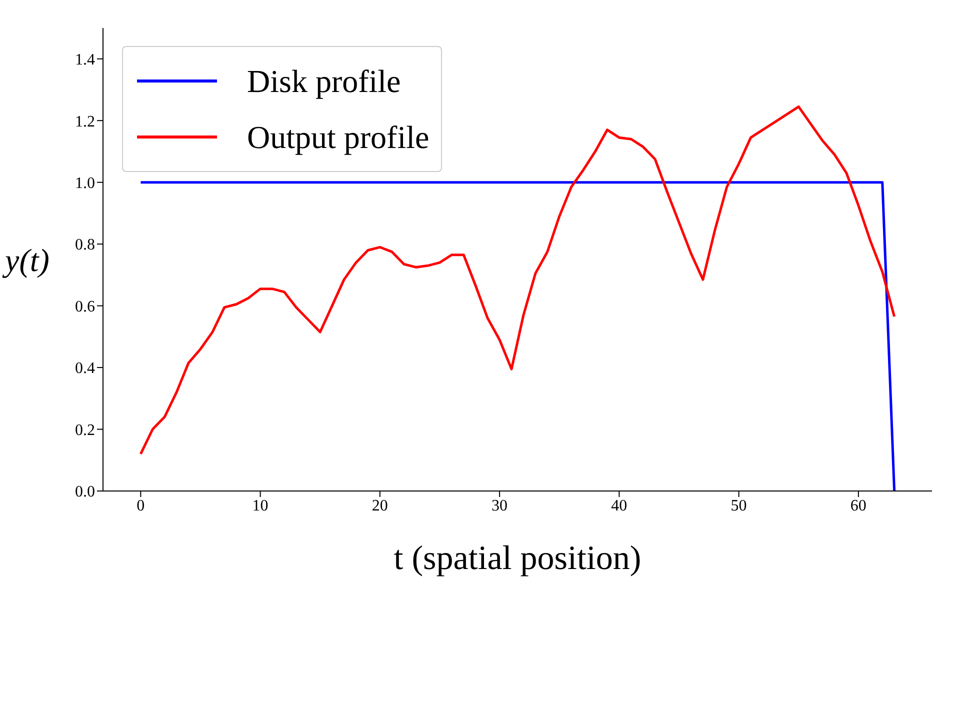 Image resolution: width=960 pixels, height=720 pixels. What do you see at coordinates (140, 505) in the screenshot?
I see `x-tick-label: 0` at bounding box center [140, 505].